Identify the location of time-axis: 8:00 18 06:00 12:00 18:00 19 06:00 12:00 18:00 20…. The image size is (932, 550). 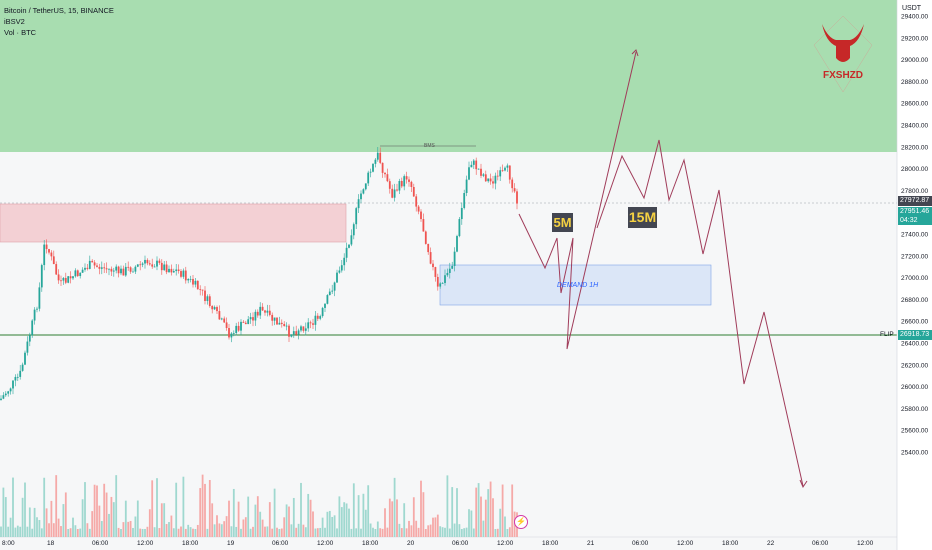
(438, 543).